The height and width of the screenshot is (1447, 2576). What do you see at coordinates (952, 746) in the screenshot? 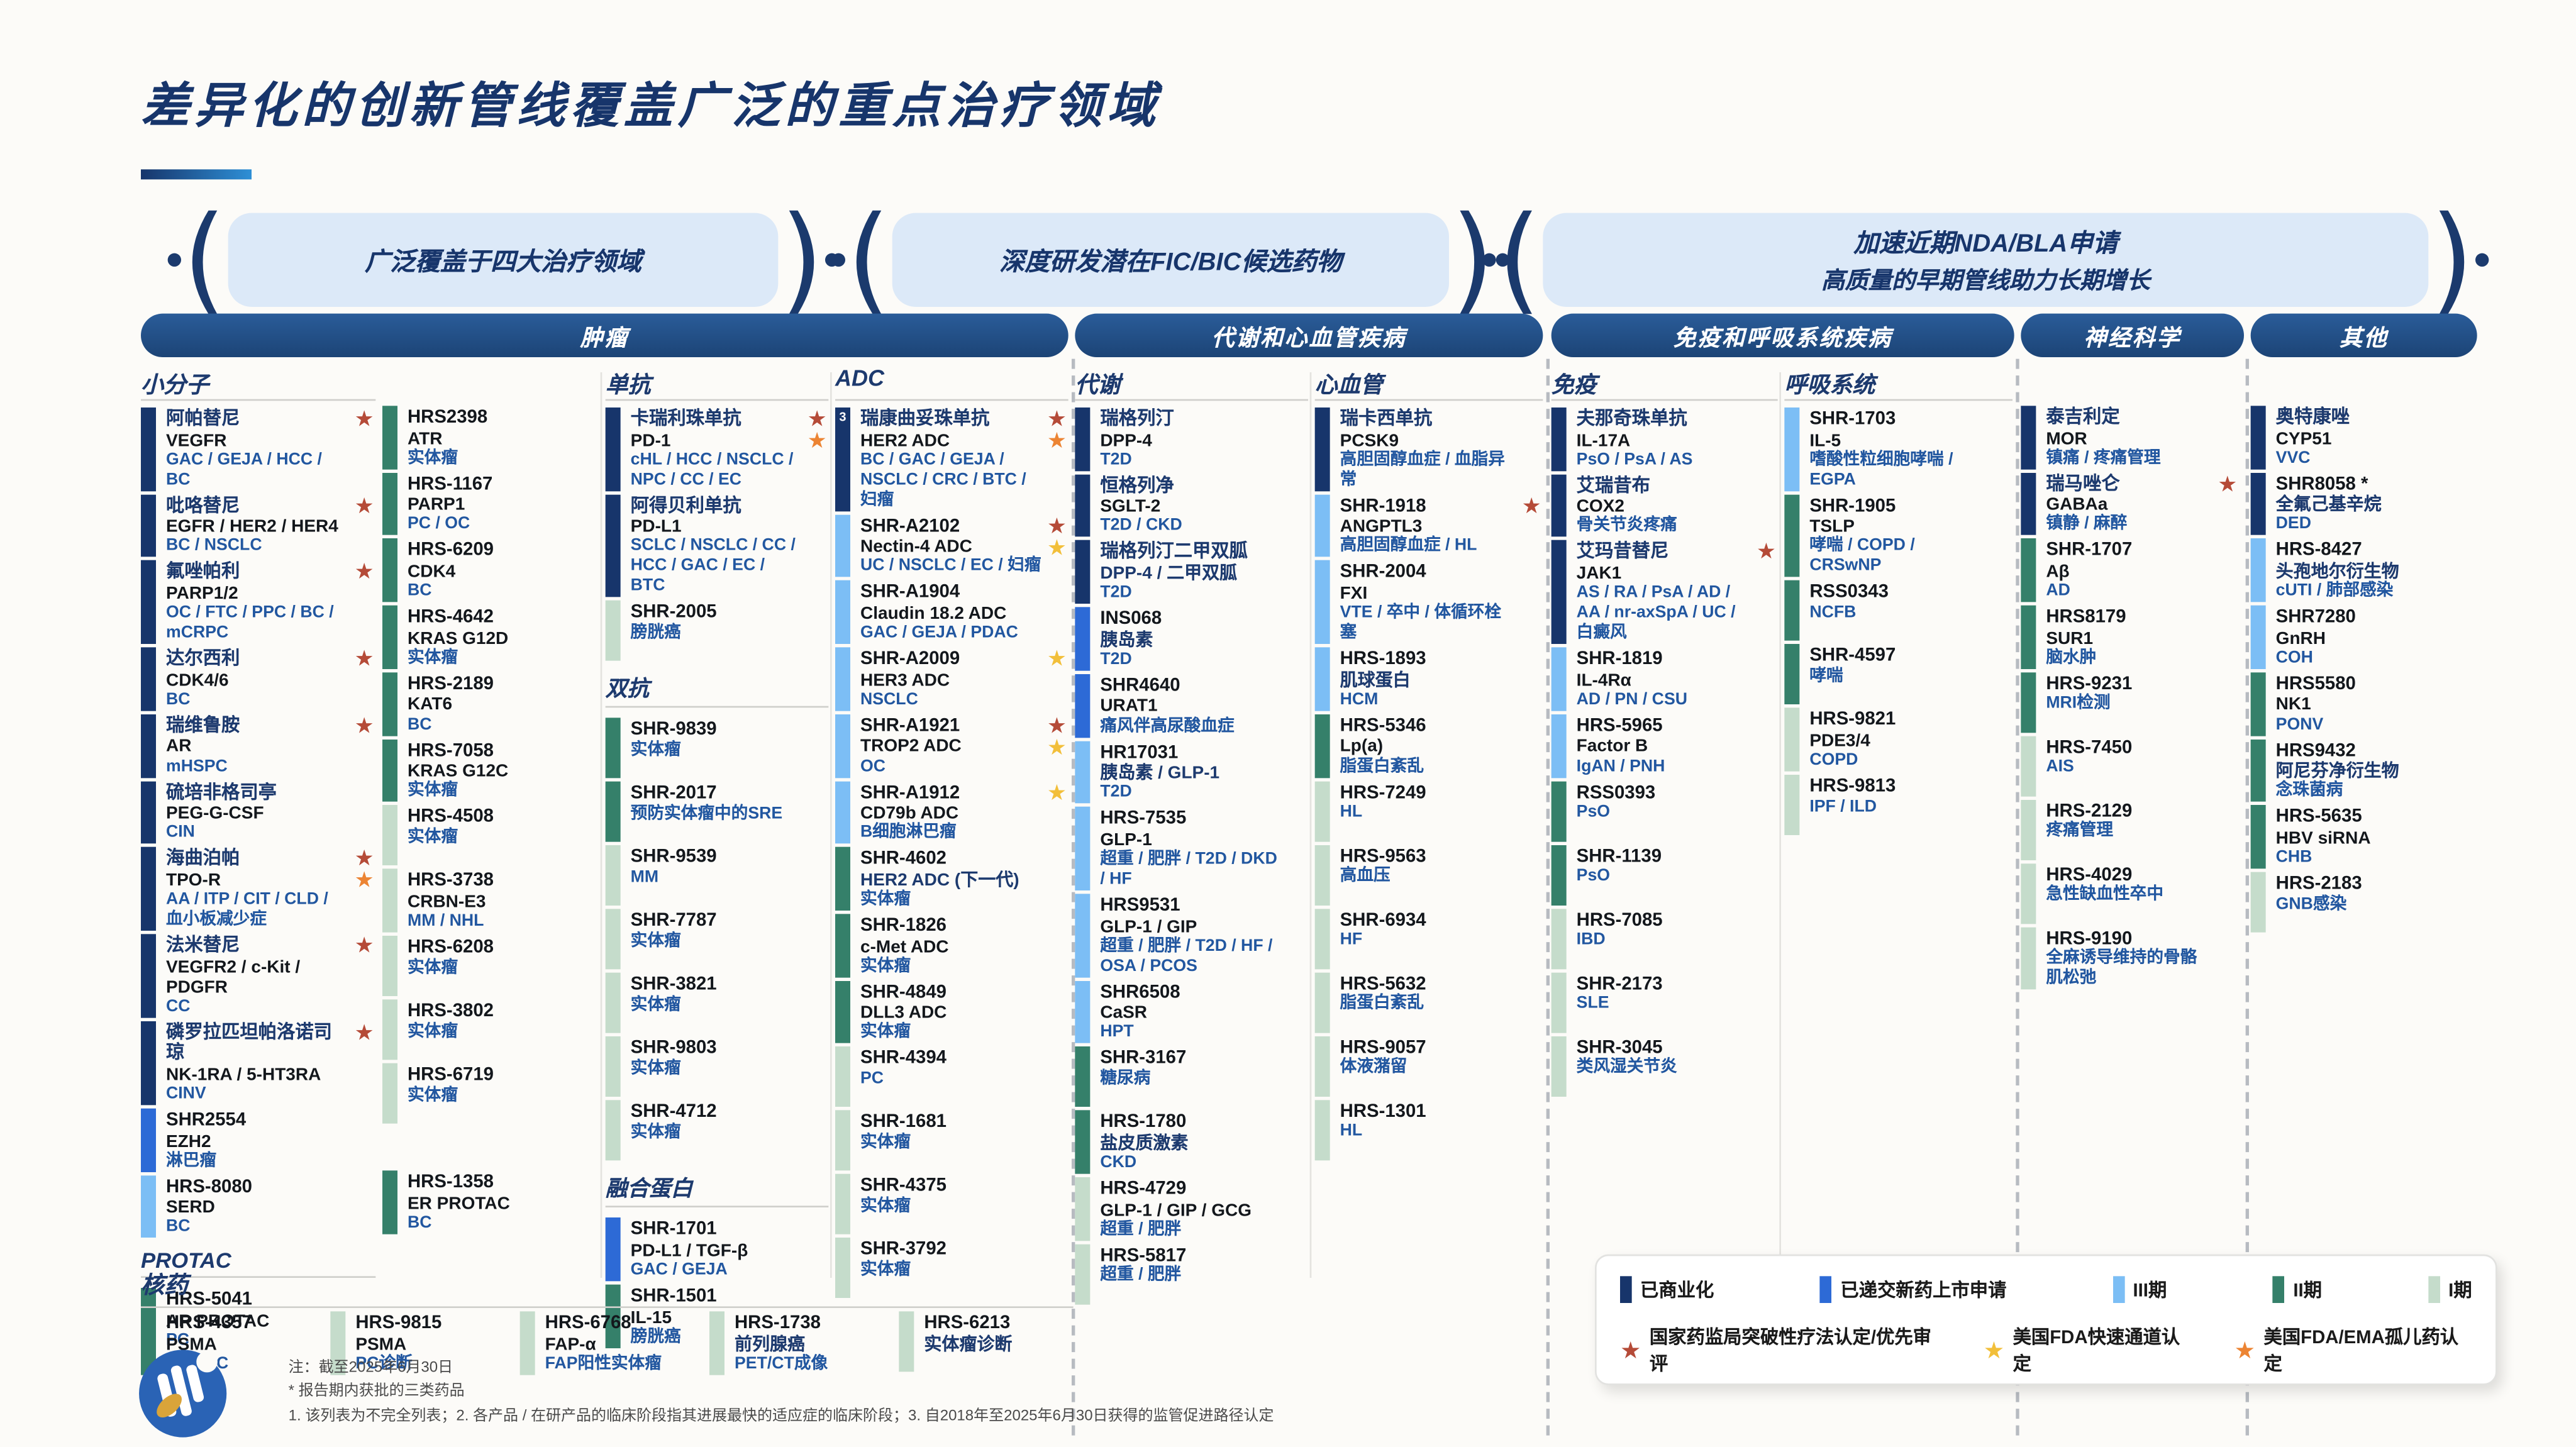
I see `drug-card: SHR-A1921 TROP2 ADC OC ★ ★` at bounding box center [952, 746].